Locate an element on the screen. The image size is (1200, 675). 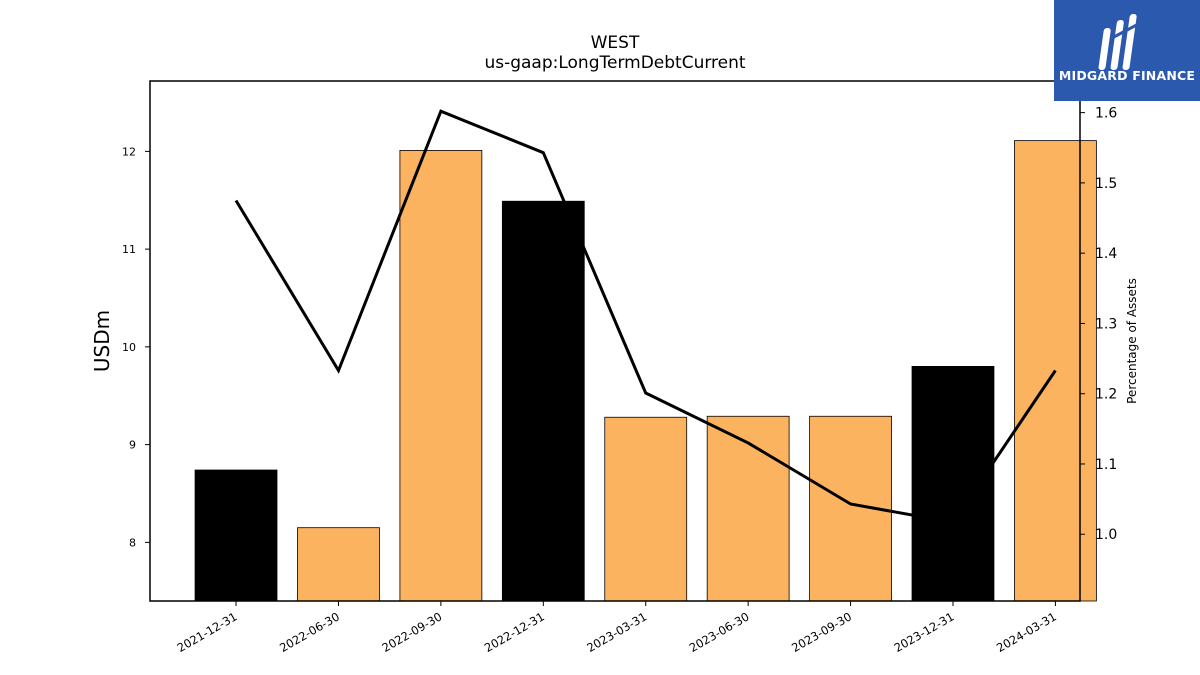
y-tick-label: 12 is located at coordinates (129, 151).